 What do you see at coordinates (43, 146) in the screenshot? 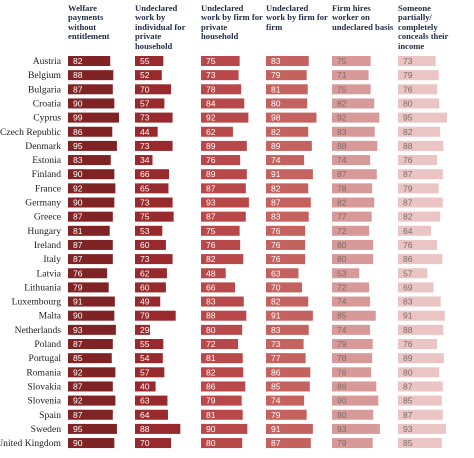
I see `country-label: Denmark` at bounding box center [43, 146].